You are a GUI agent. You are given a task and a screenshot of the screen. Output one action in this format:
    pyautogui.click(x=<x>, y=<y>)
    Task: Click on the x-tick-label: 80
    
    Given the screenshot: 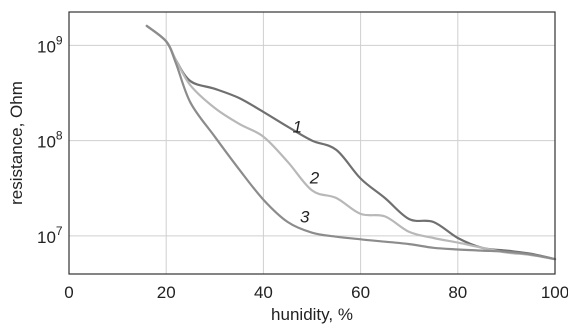 What is the action you would take?
    pyautogui.click(x=457, y=292)
    